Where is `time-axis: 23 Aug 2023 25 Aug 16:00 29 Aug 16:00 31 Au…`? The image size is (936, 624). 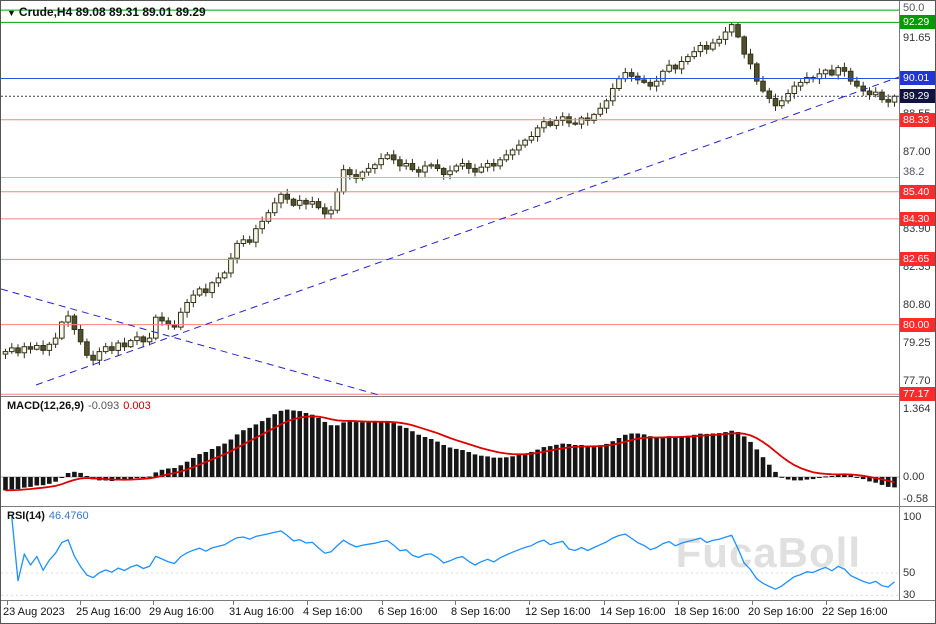
time-axis: 23 Aug 2023 25 Aug 16:00 29 Aug 16:00 31 Au… is located at coordinates (468, 611).